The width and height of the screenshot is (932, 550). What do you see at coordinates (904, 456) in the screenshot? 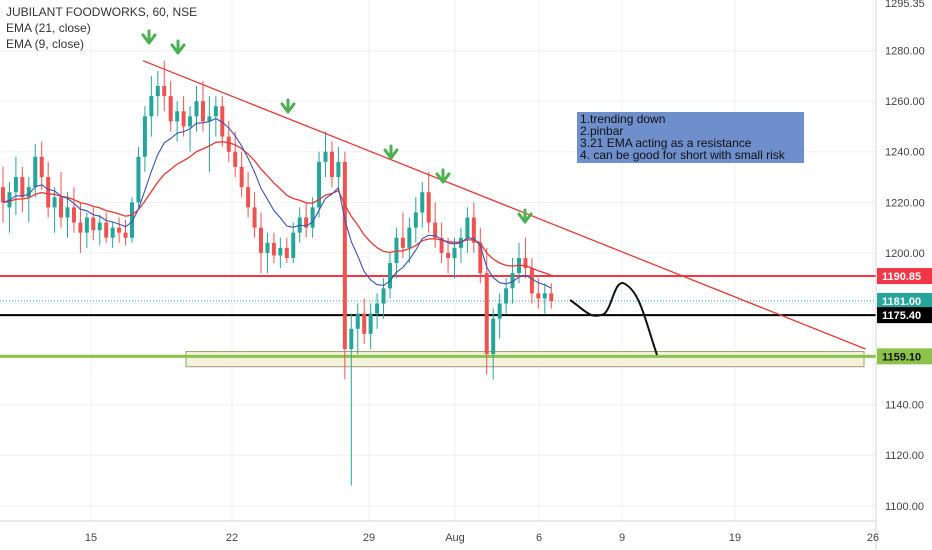
I see `y-tick-label: 1120.00` at bounding box center [904, 456].